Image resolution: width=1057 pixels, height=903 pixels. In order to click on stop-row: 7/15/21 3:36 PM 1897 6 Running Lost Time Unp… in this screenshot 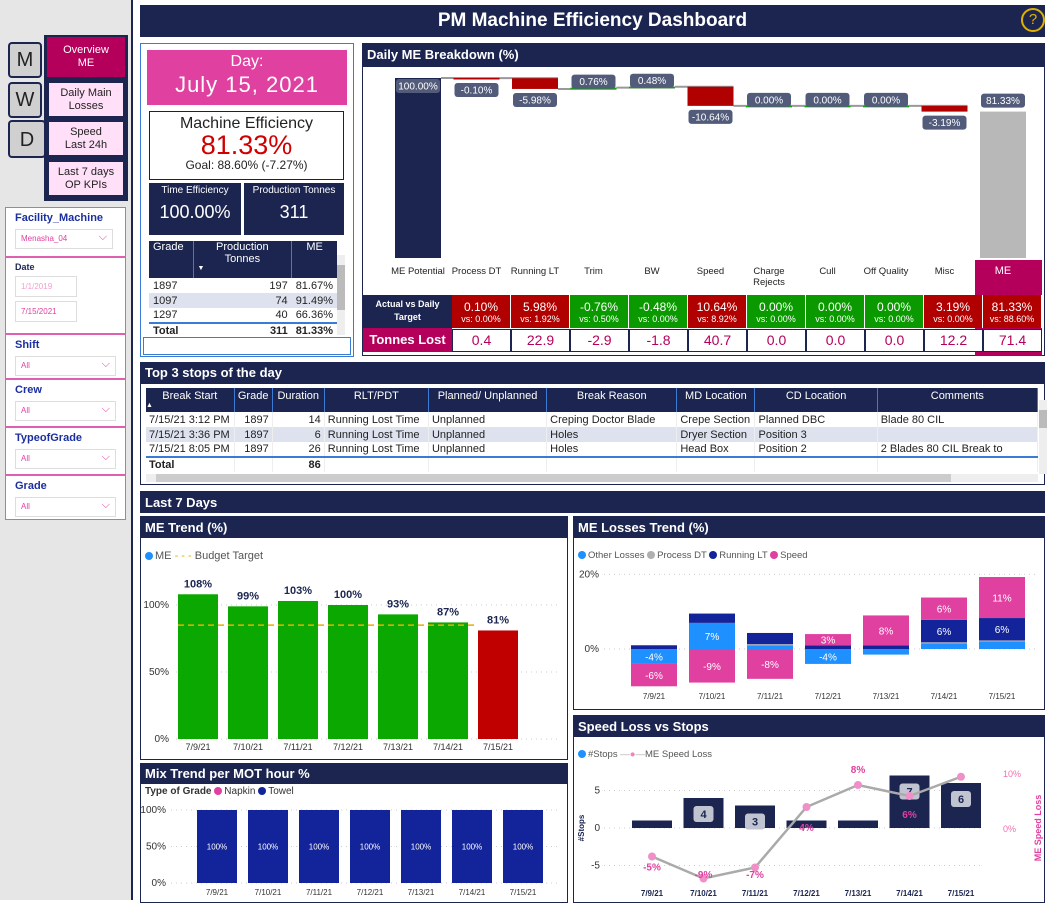, I will do `click(592, 434)`.